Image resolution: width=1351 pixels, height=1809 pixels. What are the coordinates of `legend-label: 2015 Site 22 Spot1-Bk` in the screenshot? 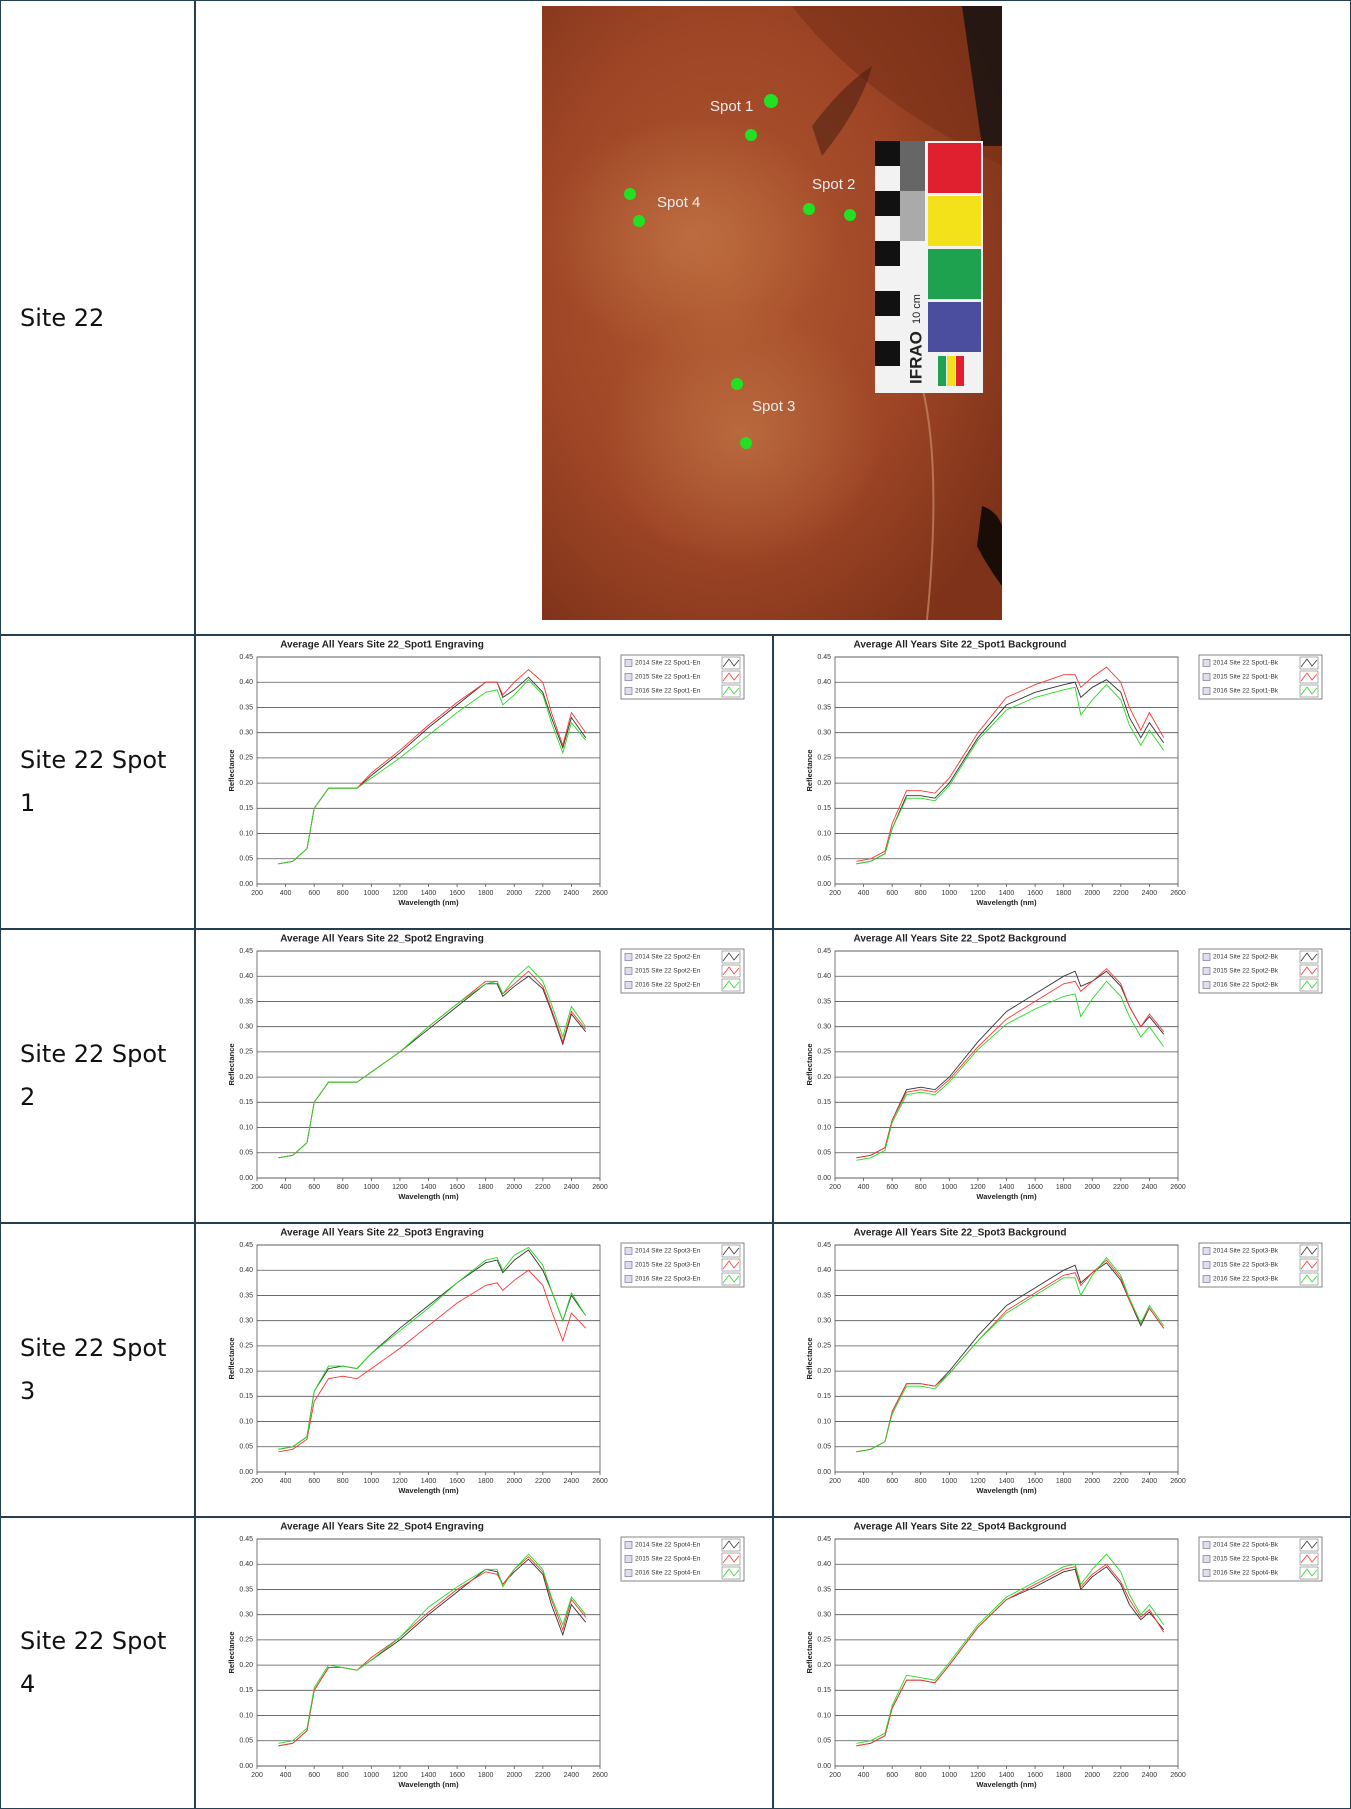 It's located at (1246, 677).